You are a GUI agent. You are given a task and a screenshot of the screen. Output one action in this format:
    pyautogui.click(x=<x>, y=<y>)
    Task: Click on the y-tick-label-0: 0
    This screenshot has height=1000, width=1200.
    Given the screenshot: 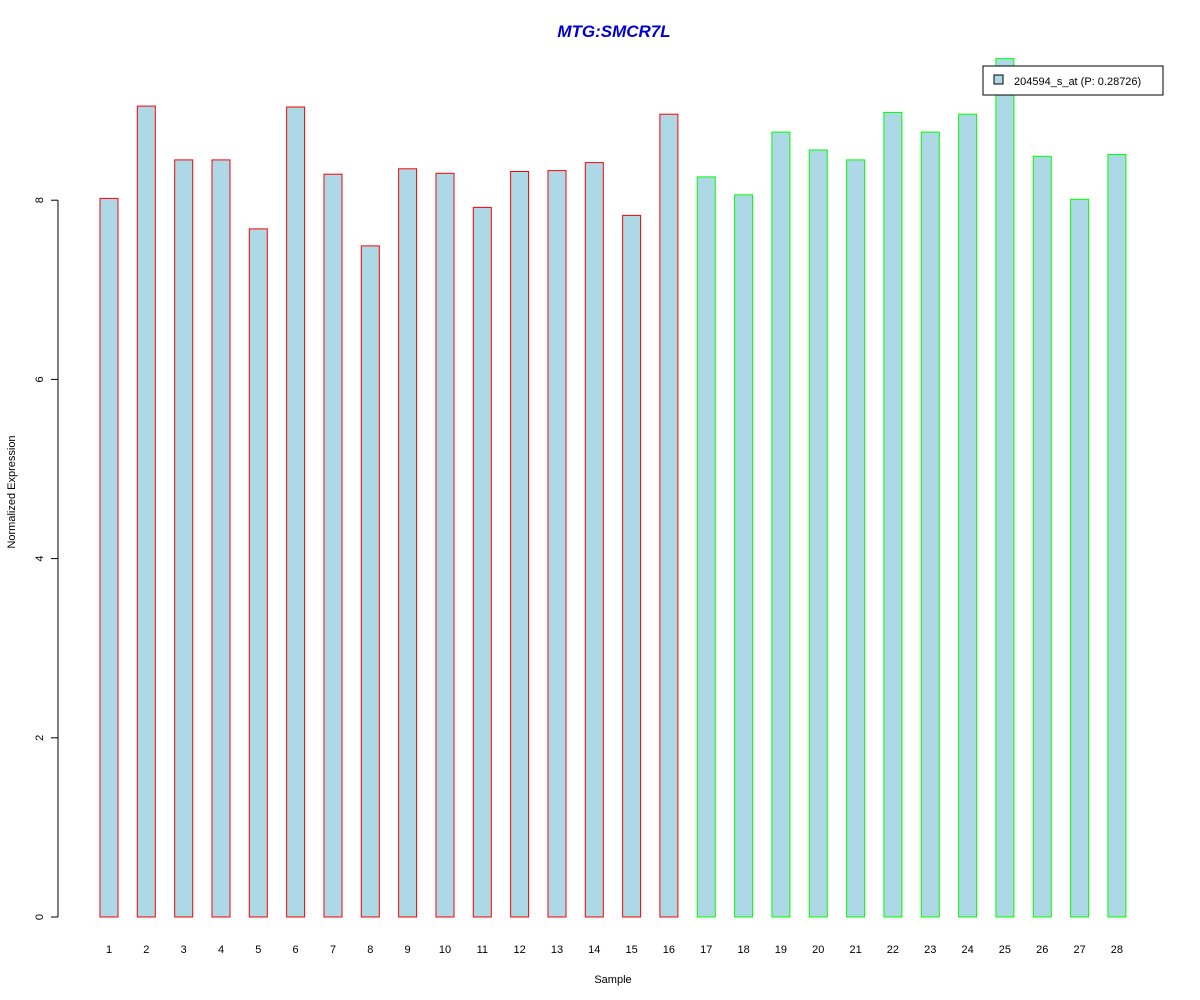 What is the action you would take?
    pyautogui.click(x=40, y=917)
    